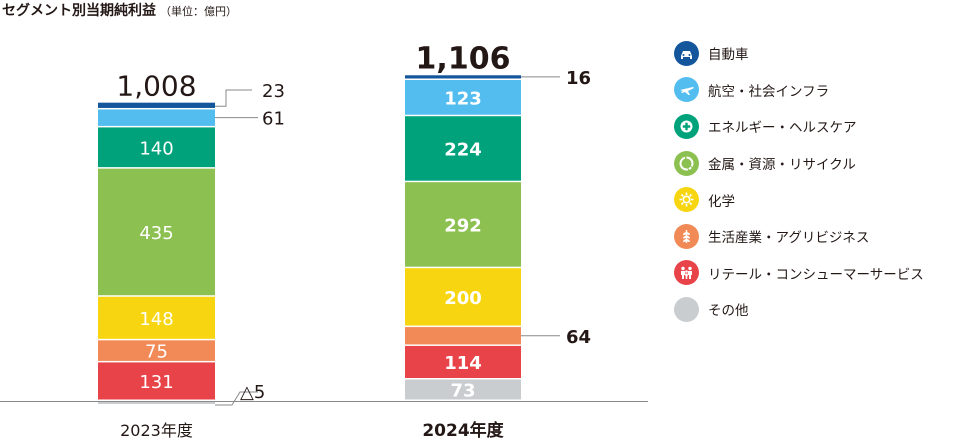 The height and width of the screenshot is (438, 960). I want to click on callout-line-0-other, so click(236, 398).